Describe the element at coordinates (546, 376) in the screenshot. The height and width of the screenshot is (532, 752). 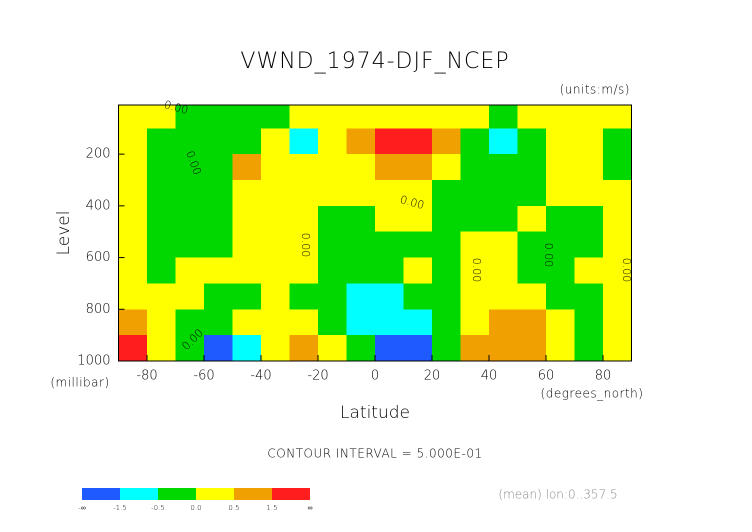
I see `x-tick-label: 60` at that location.